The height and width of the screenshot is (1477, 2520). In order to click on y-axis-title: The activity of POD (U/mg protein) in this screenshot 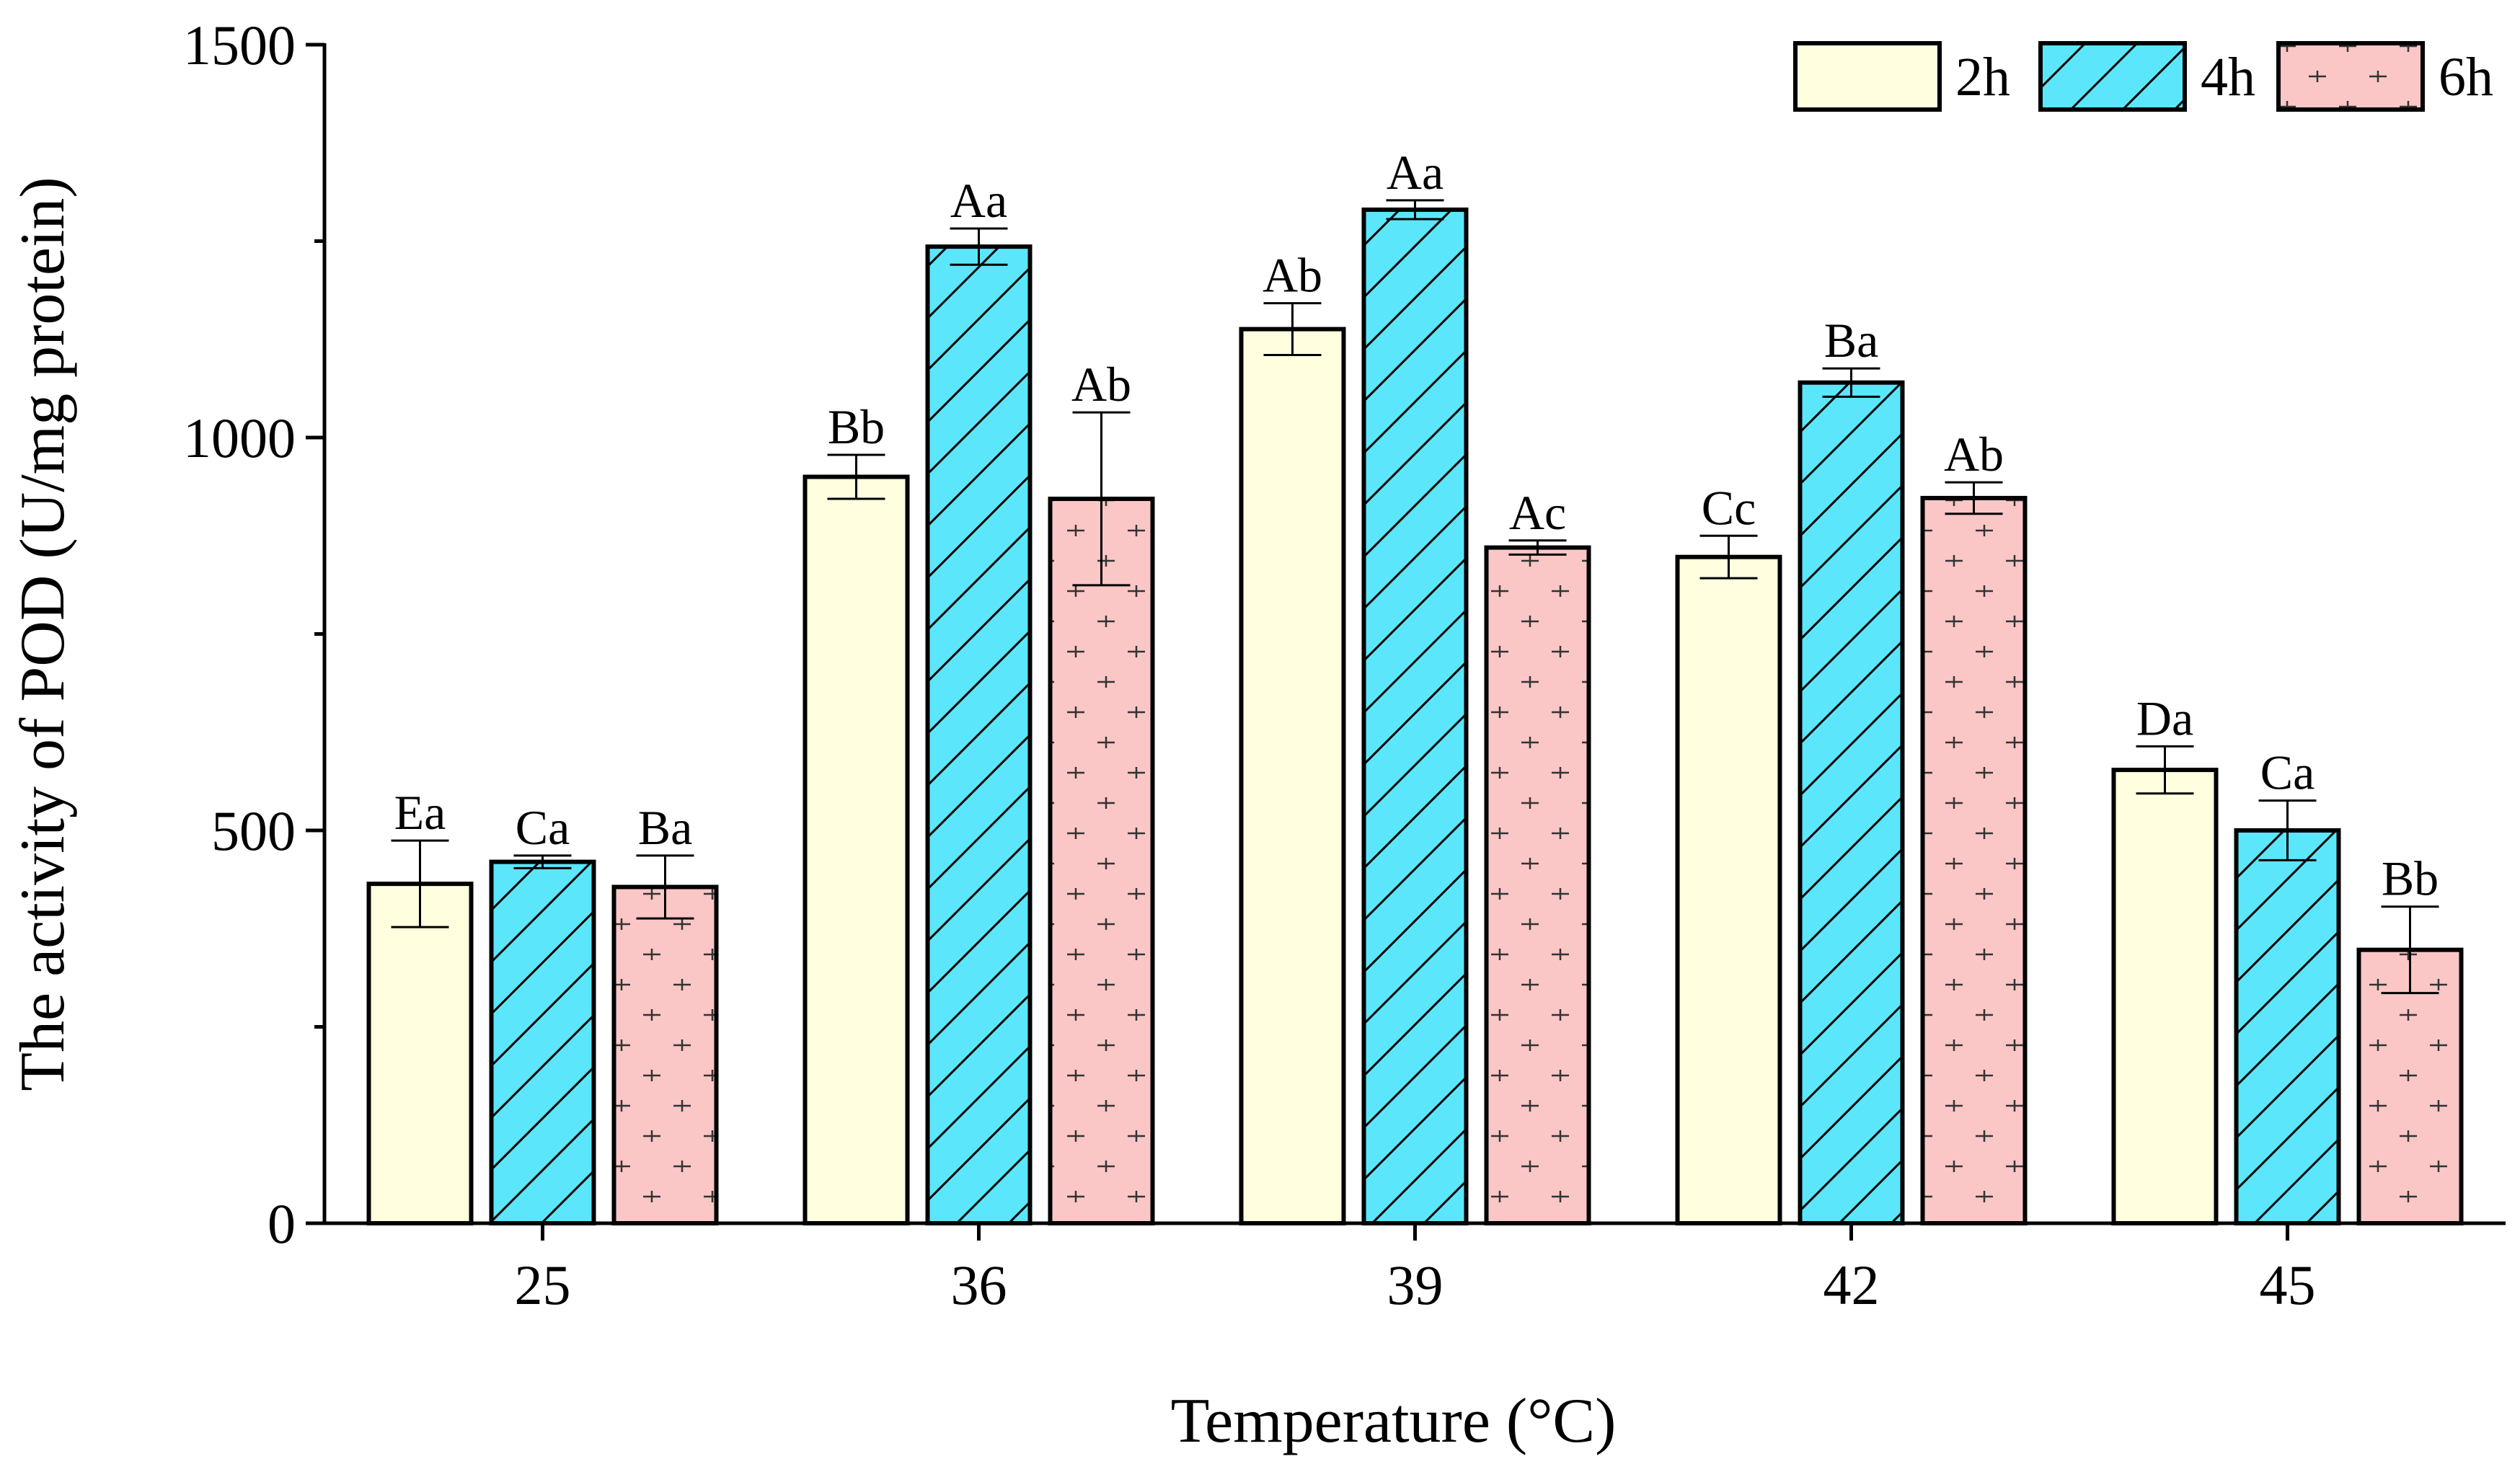, I will do `click(43, 634)`.